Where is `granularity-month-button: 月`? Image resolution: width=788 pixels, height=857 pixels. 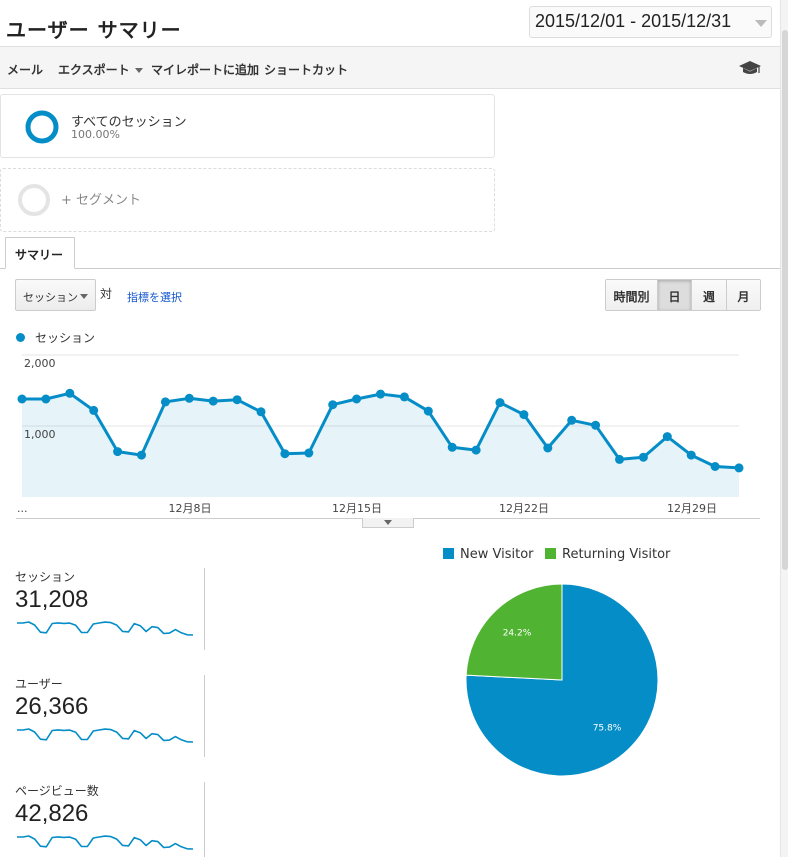 granularity-month-button: 月 is located at coordinates (743, 295).